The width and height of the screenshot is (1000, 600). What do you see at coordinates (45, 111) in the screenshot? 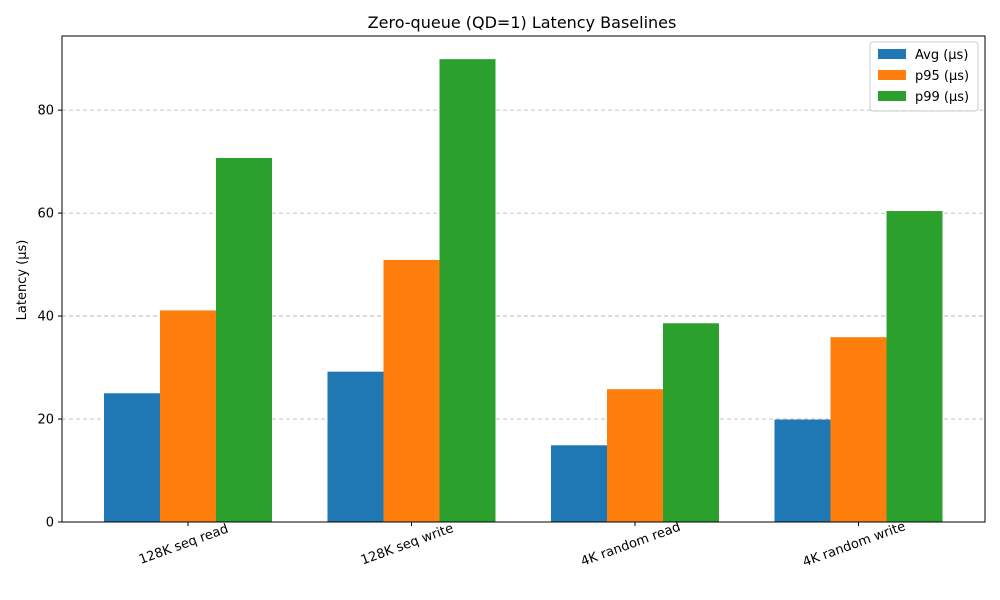
I see `y-tick-label: 80` at bounding box center [45, 111].